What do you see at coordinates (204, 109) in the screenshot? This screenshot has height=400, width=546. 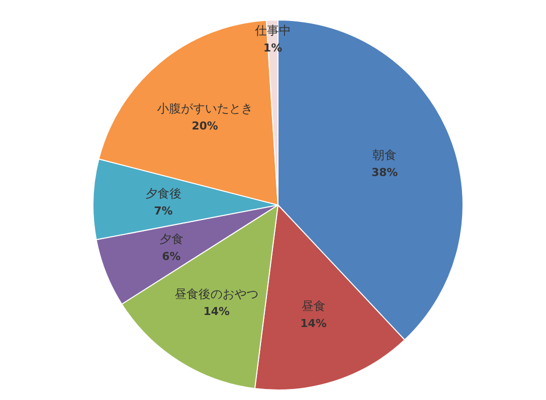 I see `slice-label: 小腹がすいたとき` at bounding box center [204, 109].